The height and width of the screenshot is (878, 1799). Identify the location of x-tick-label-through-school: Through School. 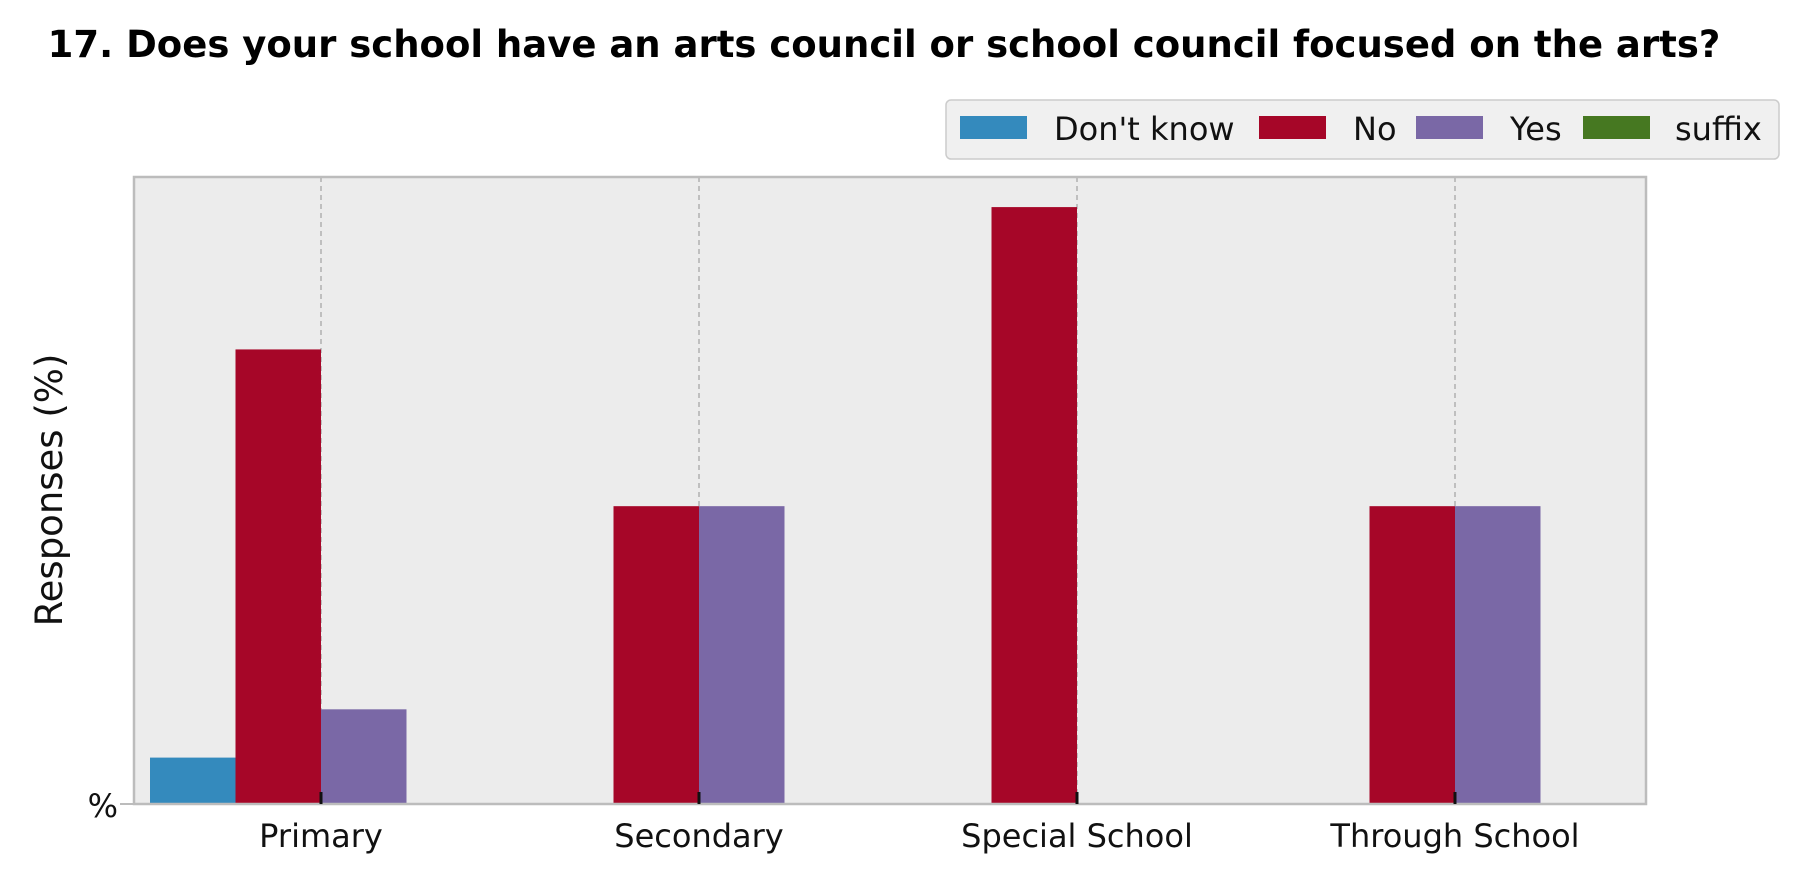
(1454, 836).